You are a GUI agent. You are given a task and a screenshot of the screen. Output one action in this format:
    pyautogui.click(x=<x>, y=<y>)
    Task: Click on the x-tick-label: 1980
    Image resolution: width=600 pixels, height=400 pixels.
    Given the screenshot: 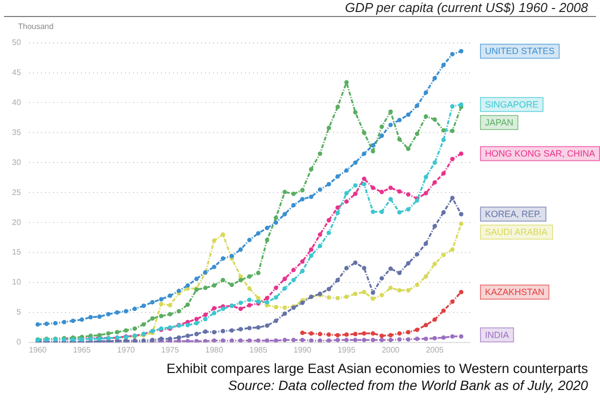 What is the action you would take?
    pyautogui.click(x=214, y=349)
    